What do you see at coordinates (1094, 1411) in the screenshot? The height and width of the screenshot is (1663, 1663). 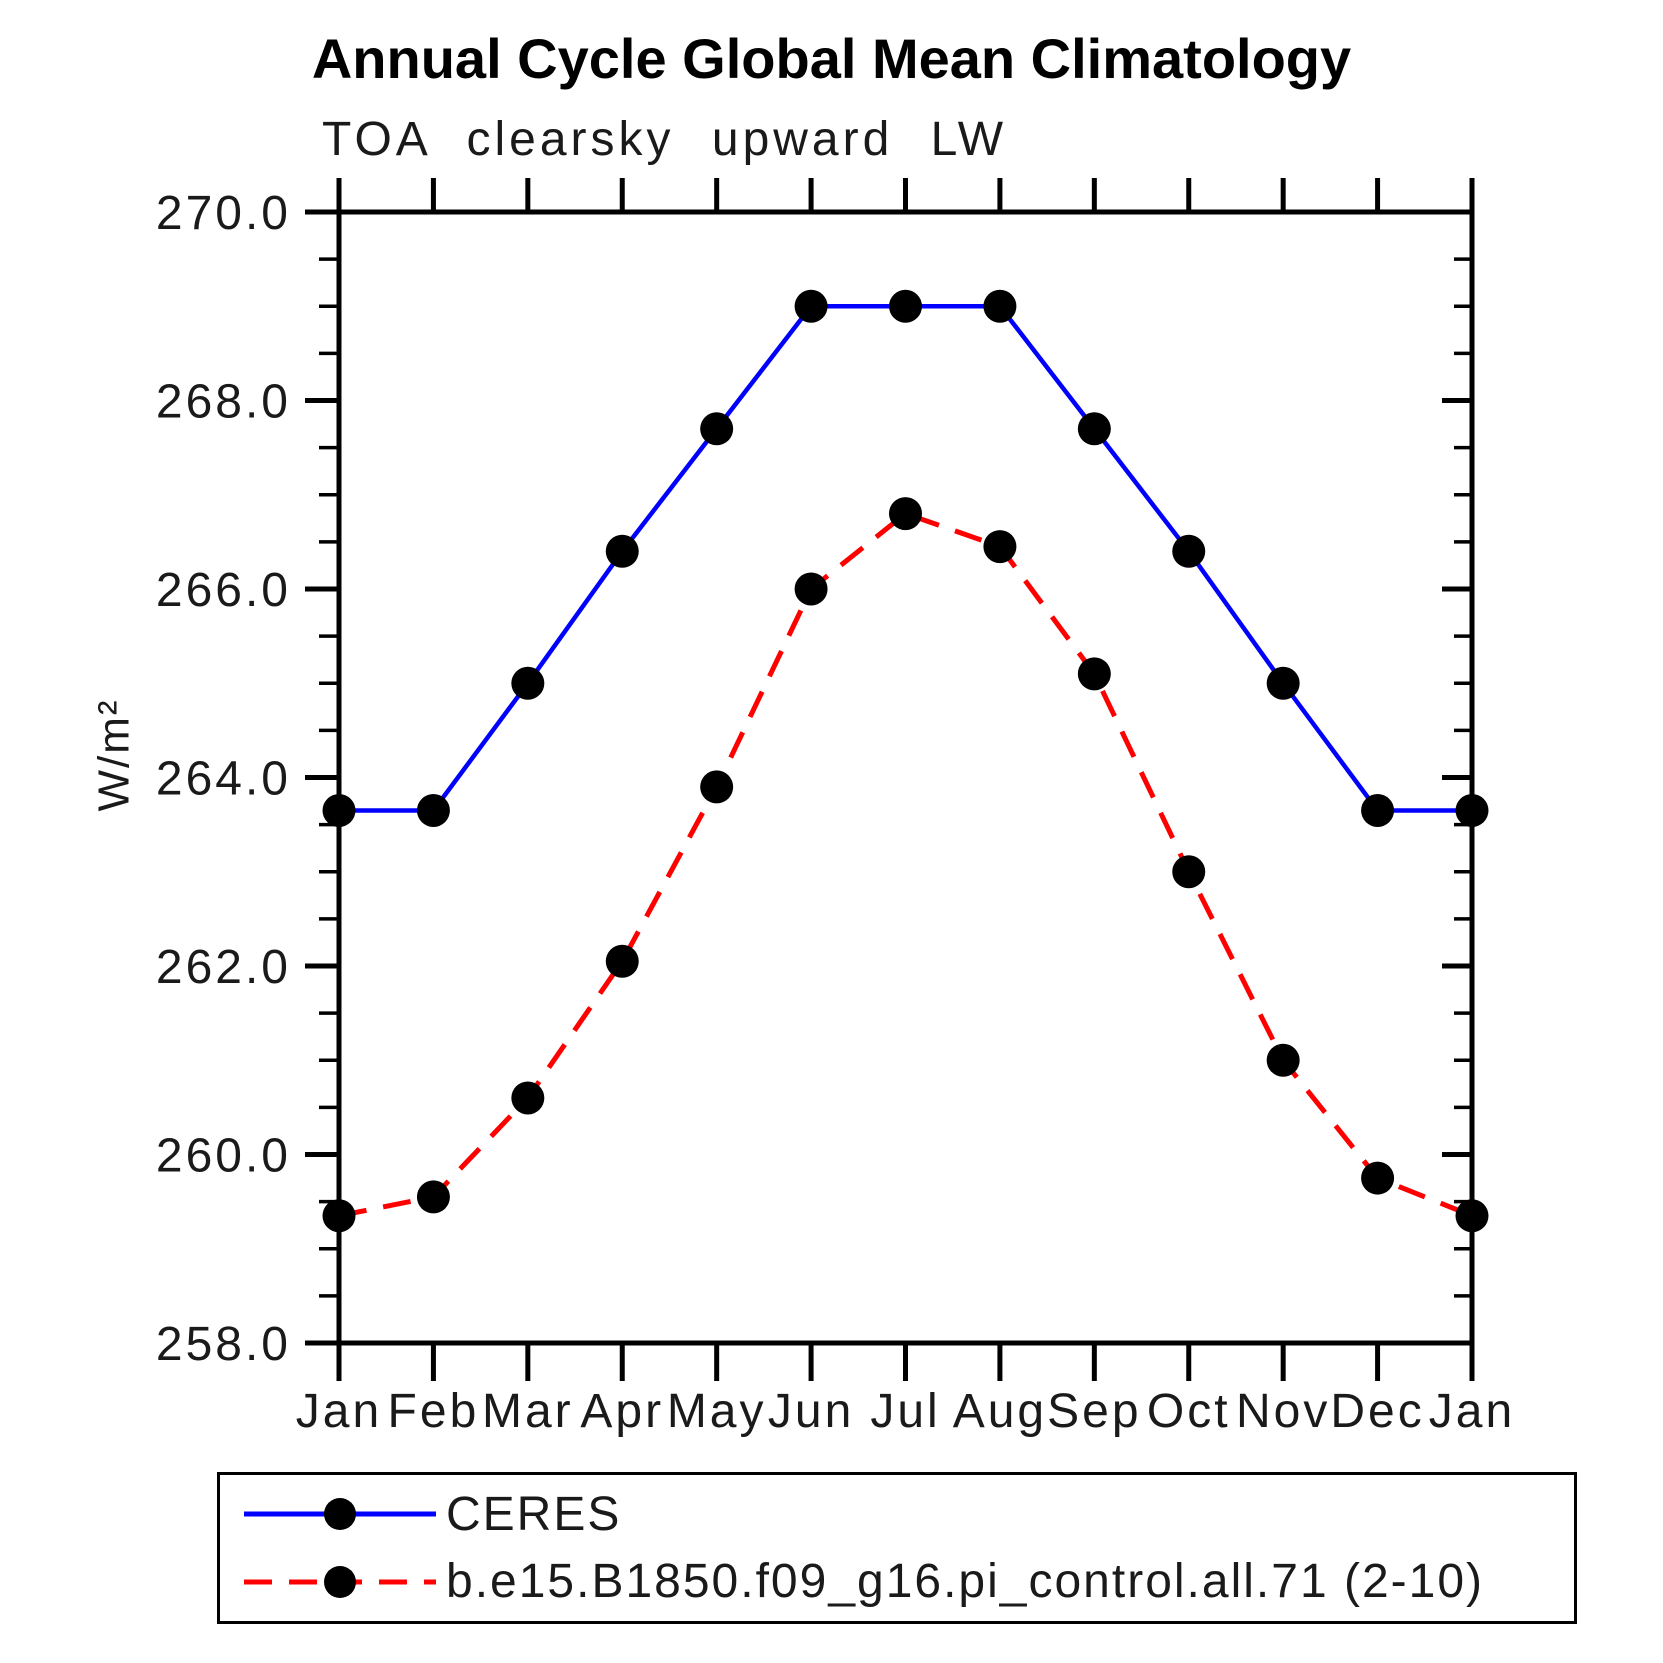 I see `svg-text: Sep` at bounding box center [1094, 1411].